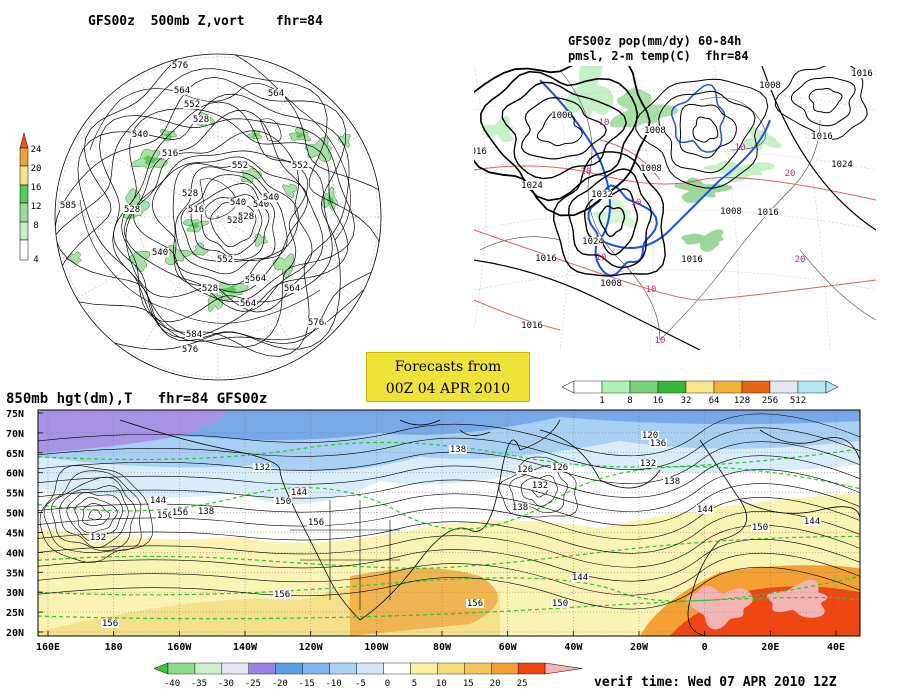  I want to click on forecast-init-box: Forecasts from 00Z 04 APR 2010, so click(448, 377).